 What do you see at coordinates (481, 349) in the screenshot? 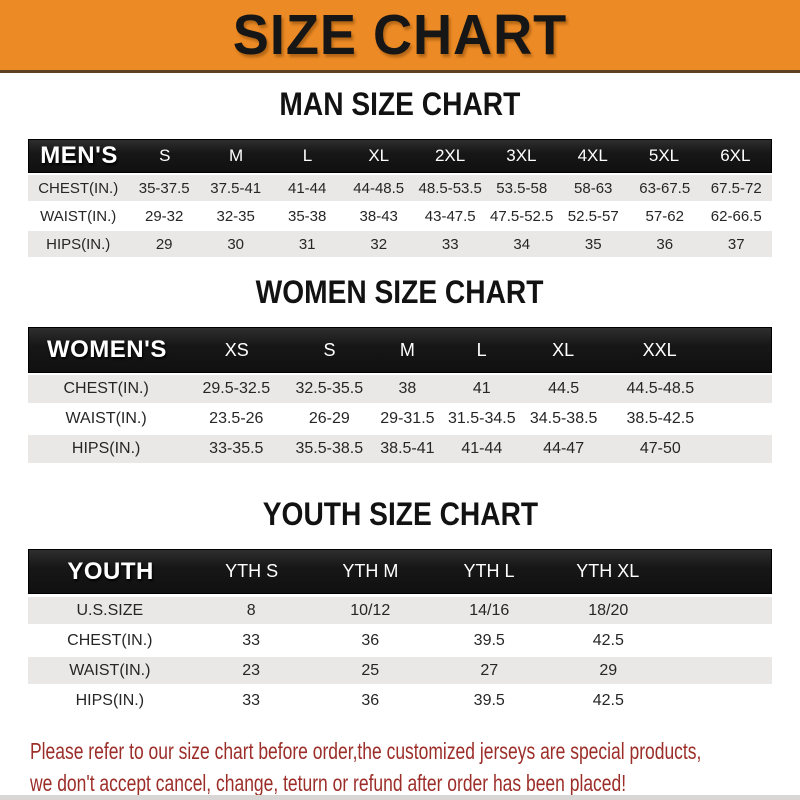
I see `women-col-header: L` at bounding box center [481, 349].